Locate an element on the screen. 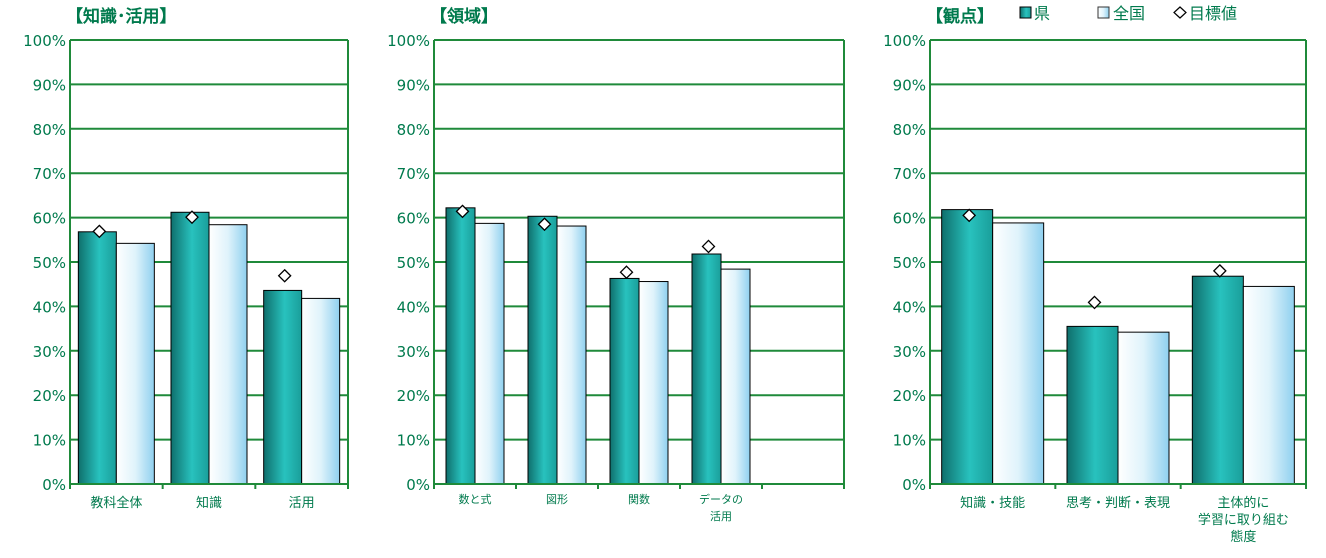 The width and height of the screenshot is (1326, 558). x-category-label: 学習に取り組む is located at coordinates (1243, 520).